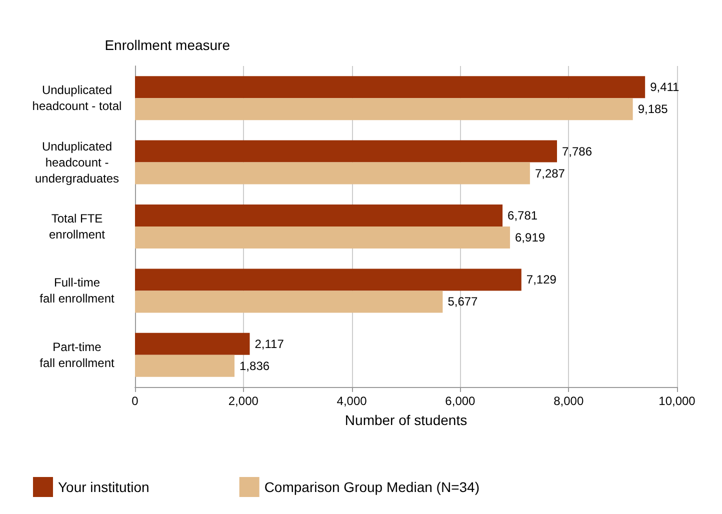  I want to click on y-tick-label: Part-time fall enrollment, so click(78, 355).